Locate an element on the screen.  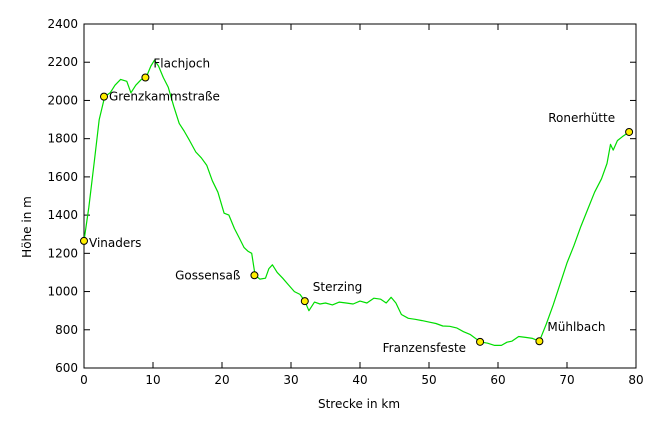
waypoint-label: Sterzing is located at coordinates (338, 287).